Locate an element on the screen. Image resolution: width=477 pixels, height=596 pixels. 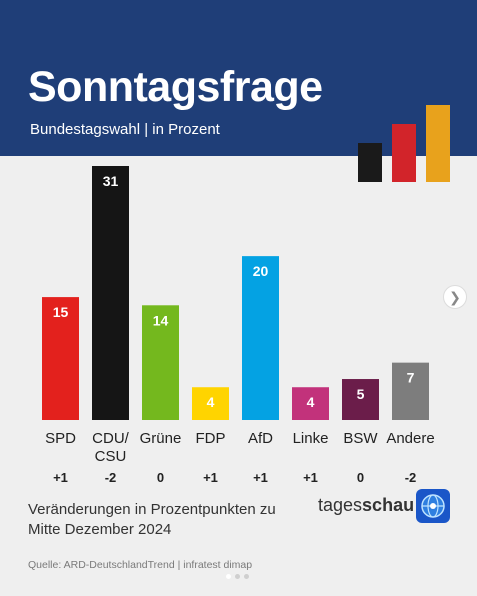
carousel-indicator is located at coordinates (237, 576).